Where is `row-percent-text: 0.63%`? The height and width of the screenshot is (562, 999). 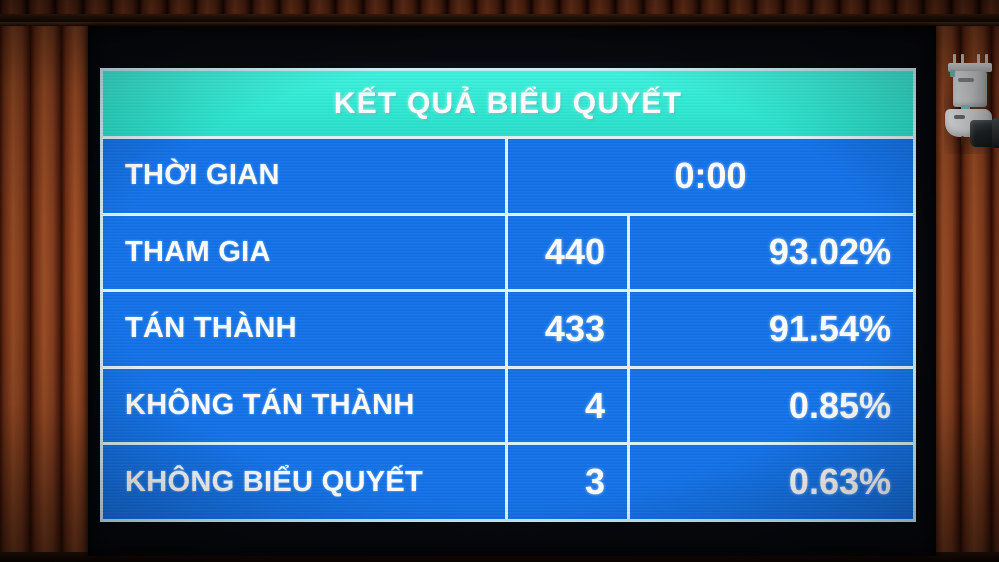 row-percent-text: 0.63% is located at coordinates (839, 482).